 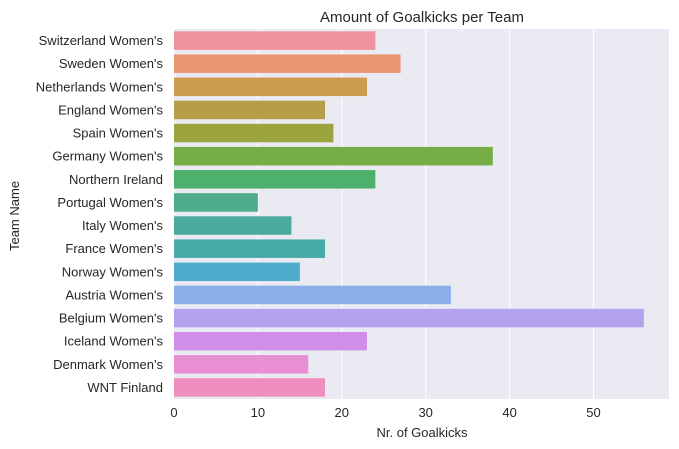 I want to click on x-tick-label: 20, so click(x=342, y=412).